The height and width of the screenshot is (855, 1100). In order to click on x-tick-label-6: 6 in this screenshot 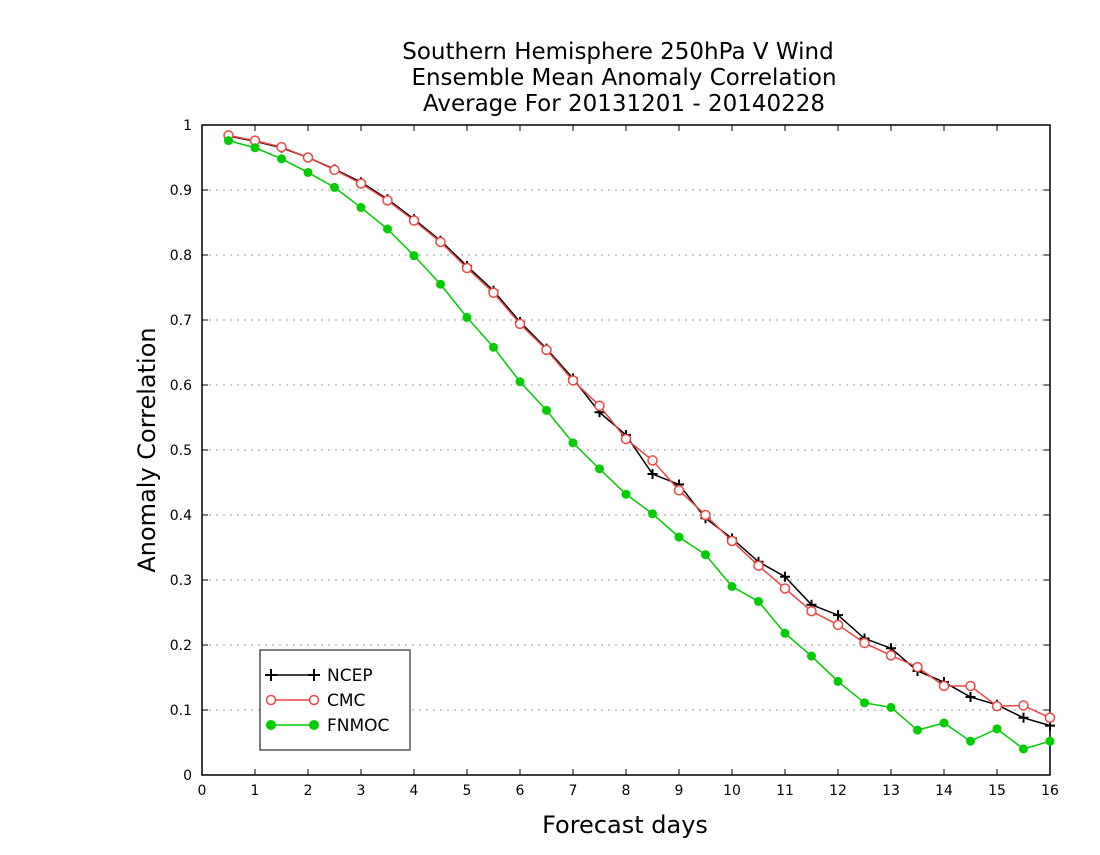, I will do `click(520, 791)`.